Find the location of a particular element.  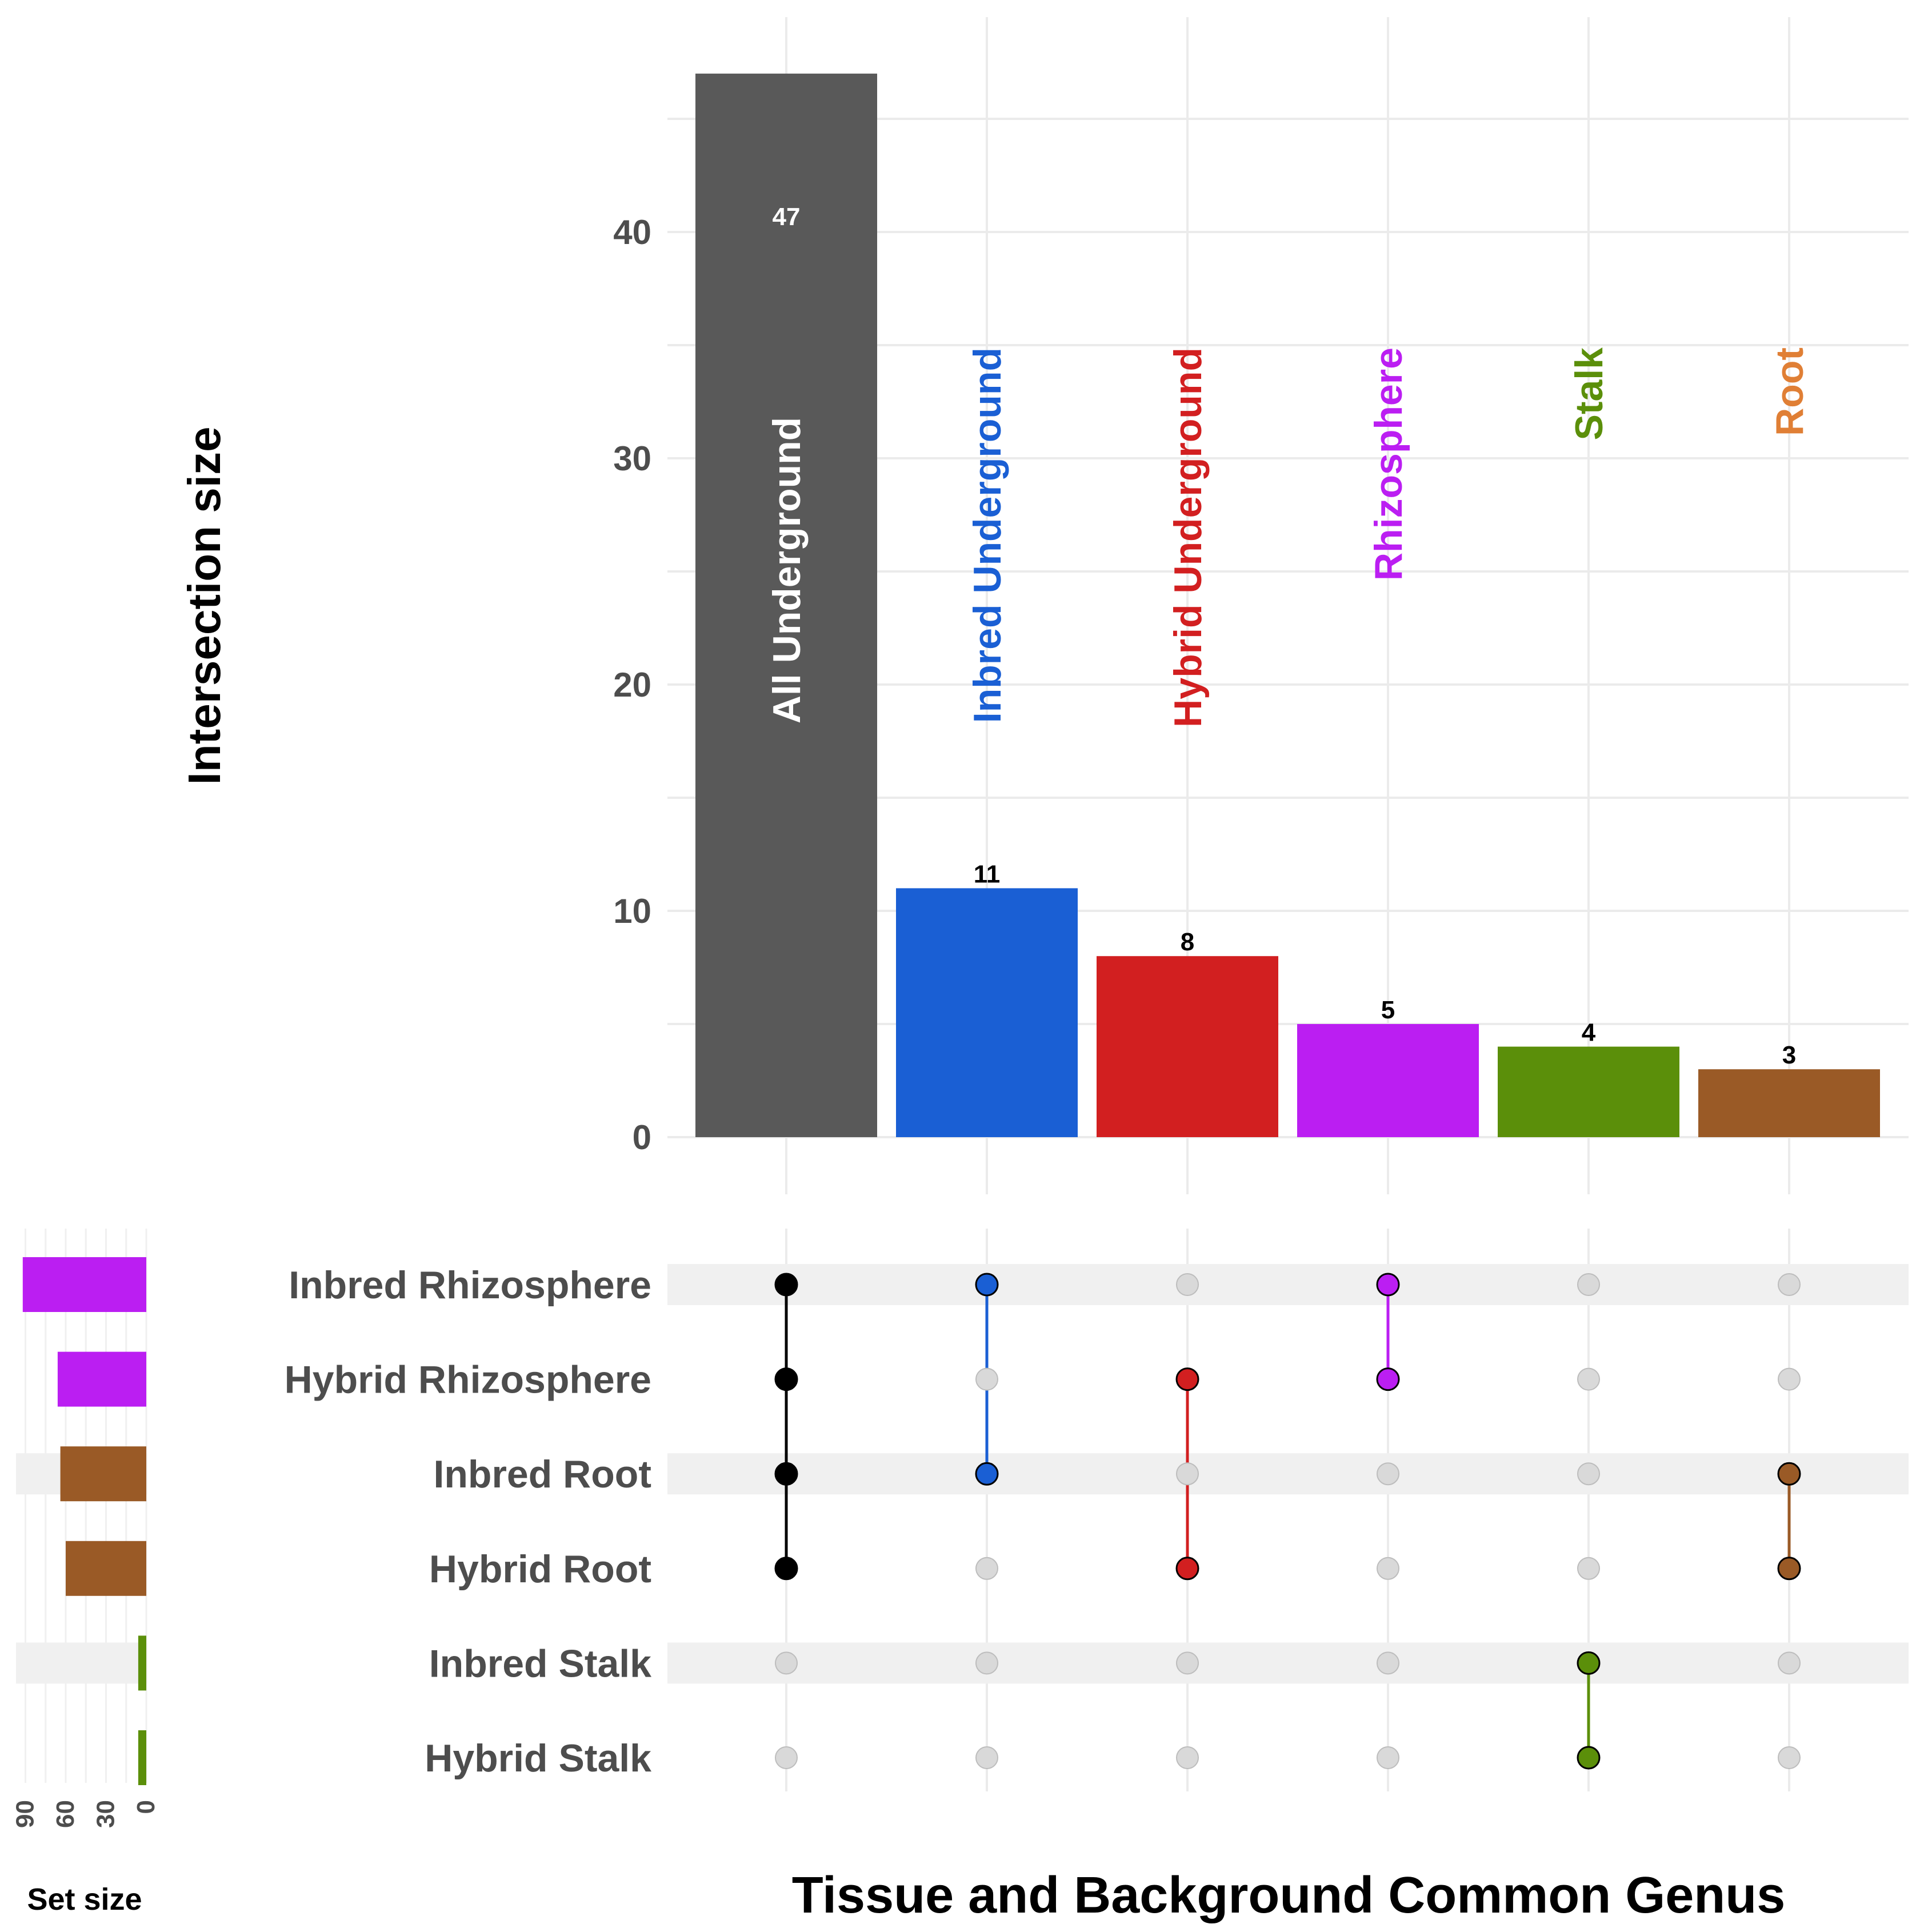

intersection-label: Inbred Underground is located at coordinates (987, 535).